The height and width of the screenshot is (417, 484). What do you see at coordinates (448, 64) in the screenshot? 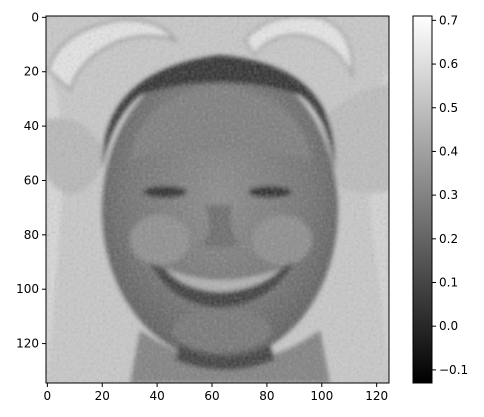
I see `colorbar-tick-label: 0.6` at bounding box center [448, 64].